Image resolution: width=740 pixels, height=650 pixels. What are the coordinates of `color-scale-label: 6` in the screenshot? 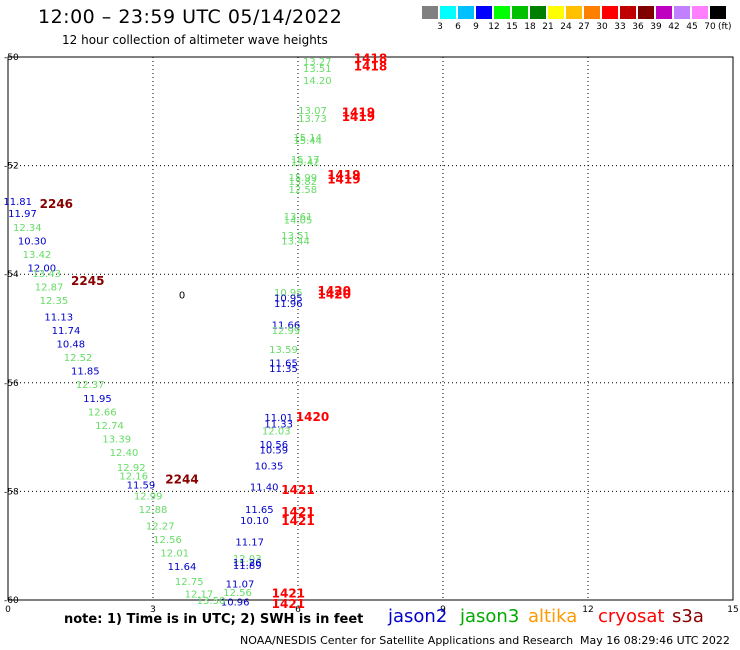 It's located at (458, 27).